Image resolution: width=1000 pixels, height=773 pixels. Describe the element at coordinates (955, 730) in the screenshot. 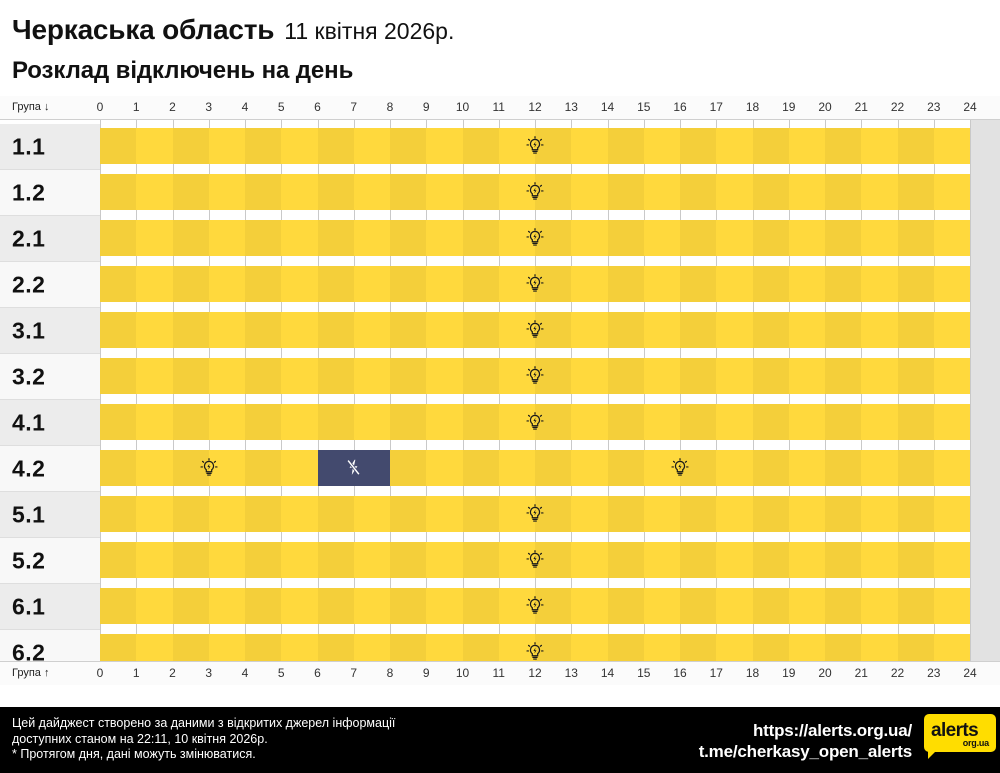

I see `logo-wordmark: alerts` at that location.